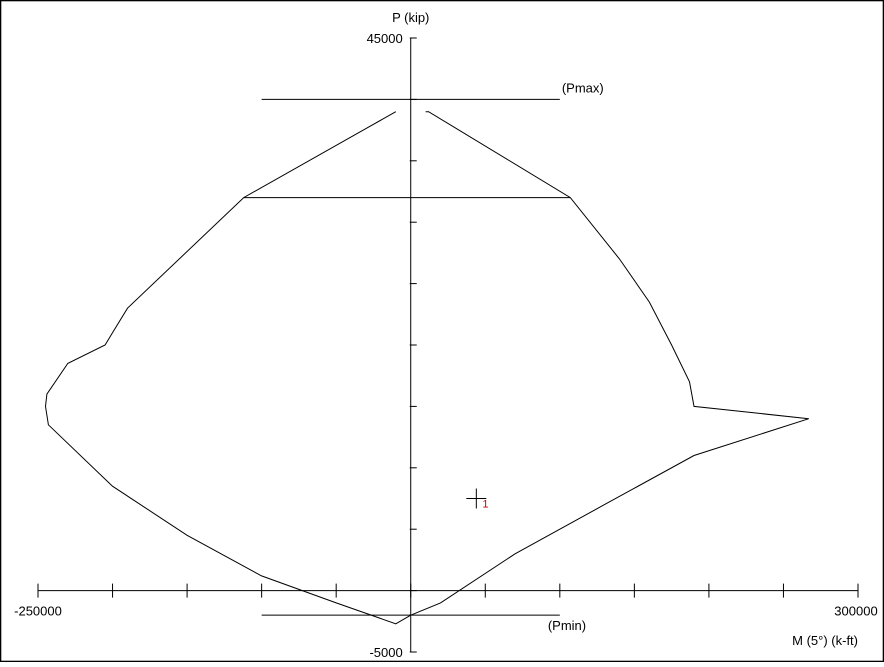 The height and width of the screenshot is (667, 884). What do you see at coordinates (825, 640) in the screenshot?
I see `x-axis-label: M (5°) (k-ft)` at bounding box center [825, 640].